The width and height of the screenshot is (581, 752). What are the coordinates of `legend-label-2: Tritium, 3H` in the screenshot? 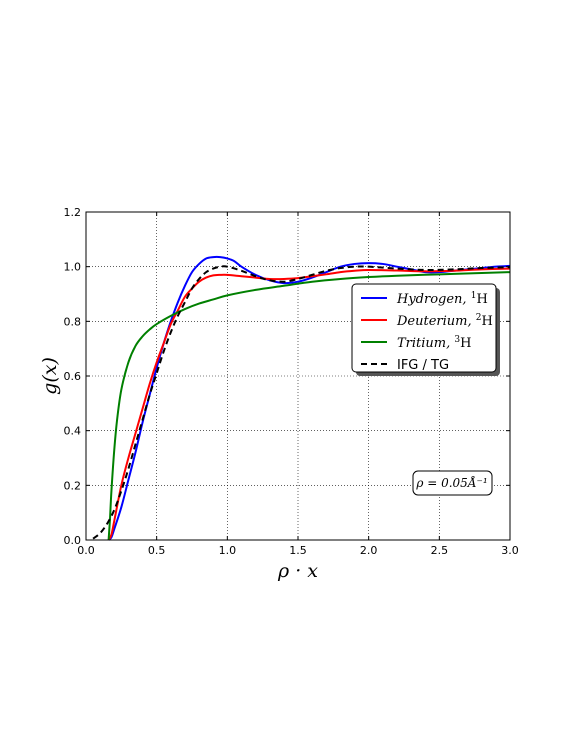 It's located at (434, 343).